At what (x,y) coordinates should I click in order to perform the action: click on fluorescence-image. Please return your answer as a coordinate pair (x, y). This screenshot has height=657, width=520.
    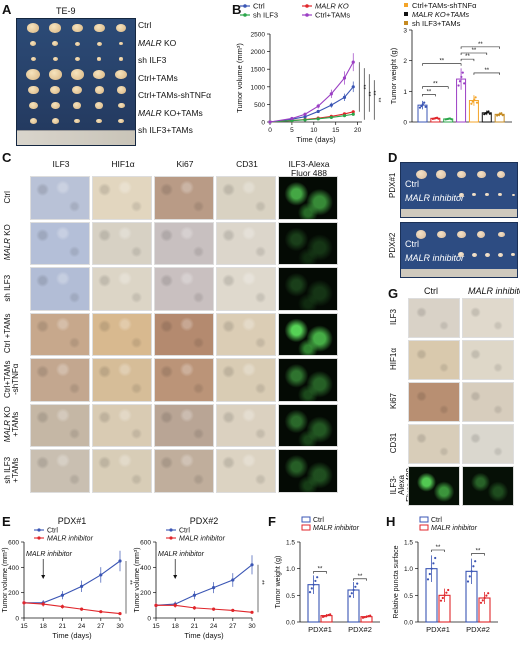
    Looking at the image, I should click on (308, 243).